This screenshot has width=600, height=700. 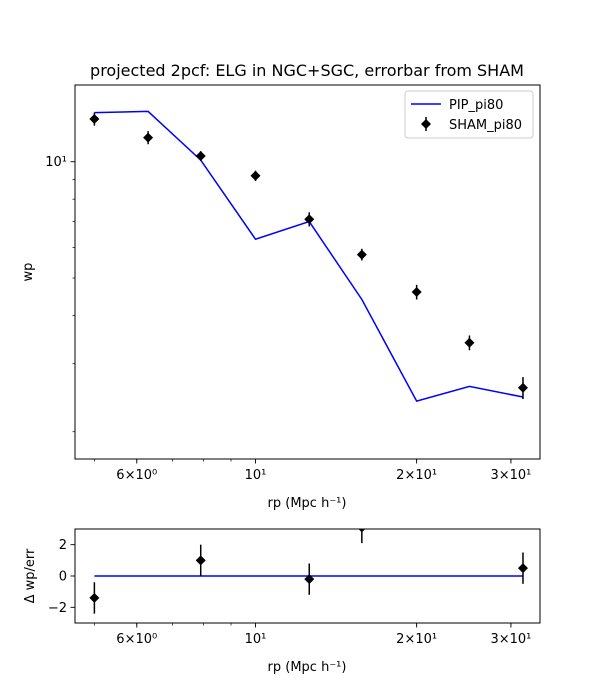 What do you see at coordinates (476, 105) in the screenshot?
I see `legend-label-pip: PIP_pi80` at bounding box center [476, 105].